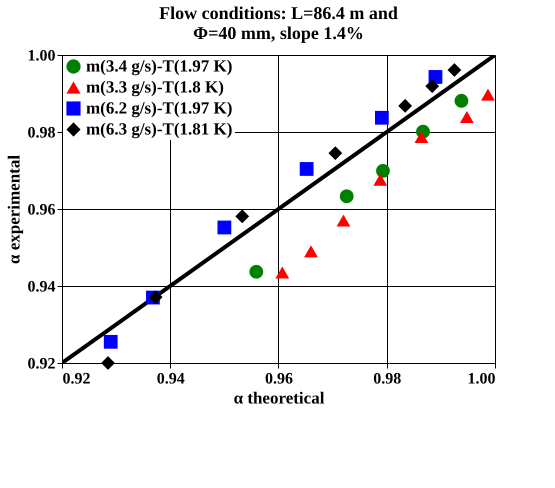  Describe the element at coordinates (14, 209) in the screenshot. I see `y-axis-title: α experimental` at that location.